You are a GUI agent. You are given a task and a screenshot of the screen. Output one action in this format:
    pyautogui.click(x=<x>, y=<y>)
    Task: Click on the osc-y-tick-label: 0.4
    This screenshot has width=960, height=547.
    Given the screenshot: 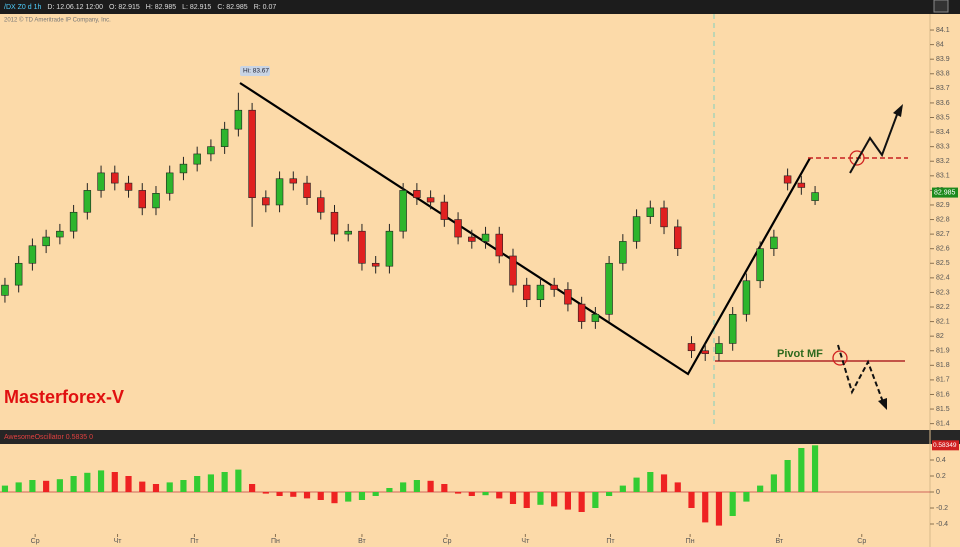 What is the action you would take?
    pyautogui.click(x=941, y=460)
    